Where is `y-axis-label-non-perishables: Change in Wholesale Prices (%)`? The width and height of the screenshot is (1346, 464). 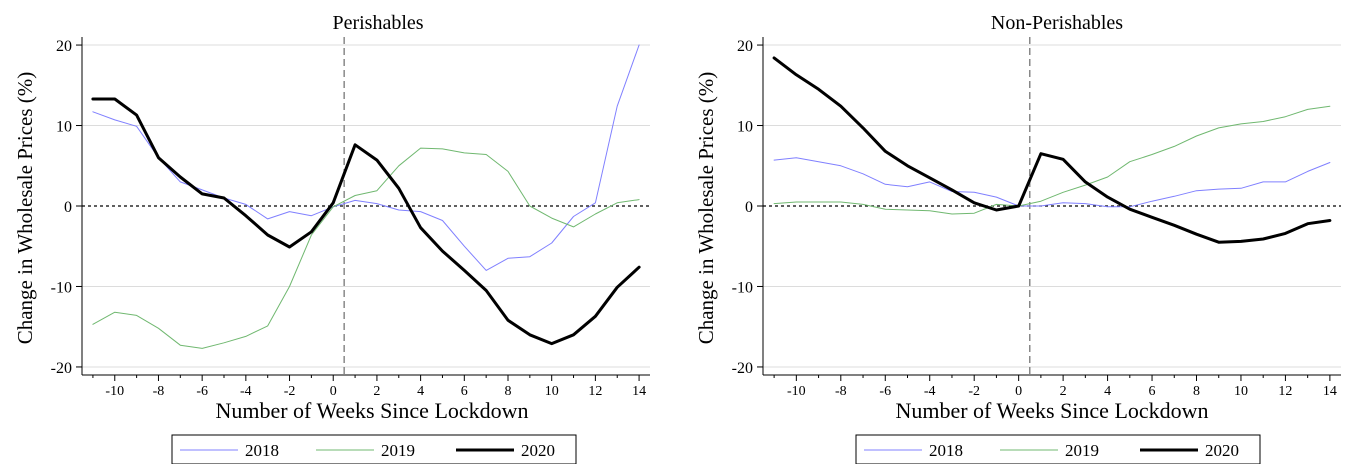
y-axis-label-non-perishables: Change in Wholesale Prices (%) is located at coordinates (706, 208).